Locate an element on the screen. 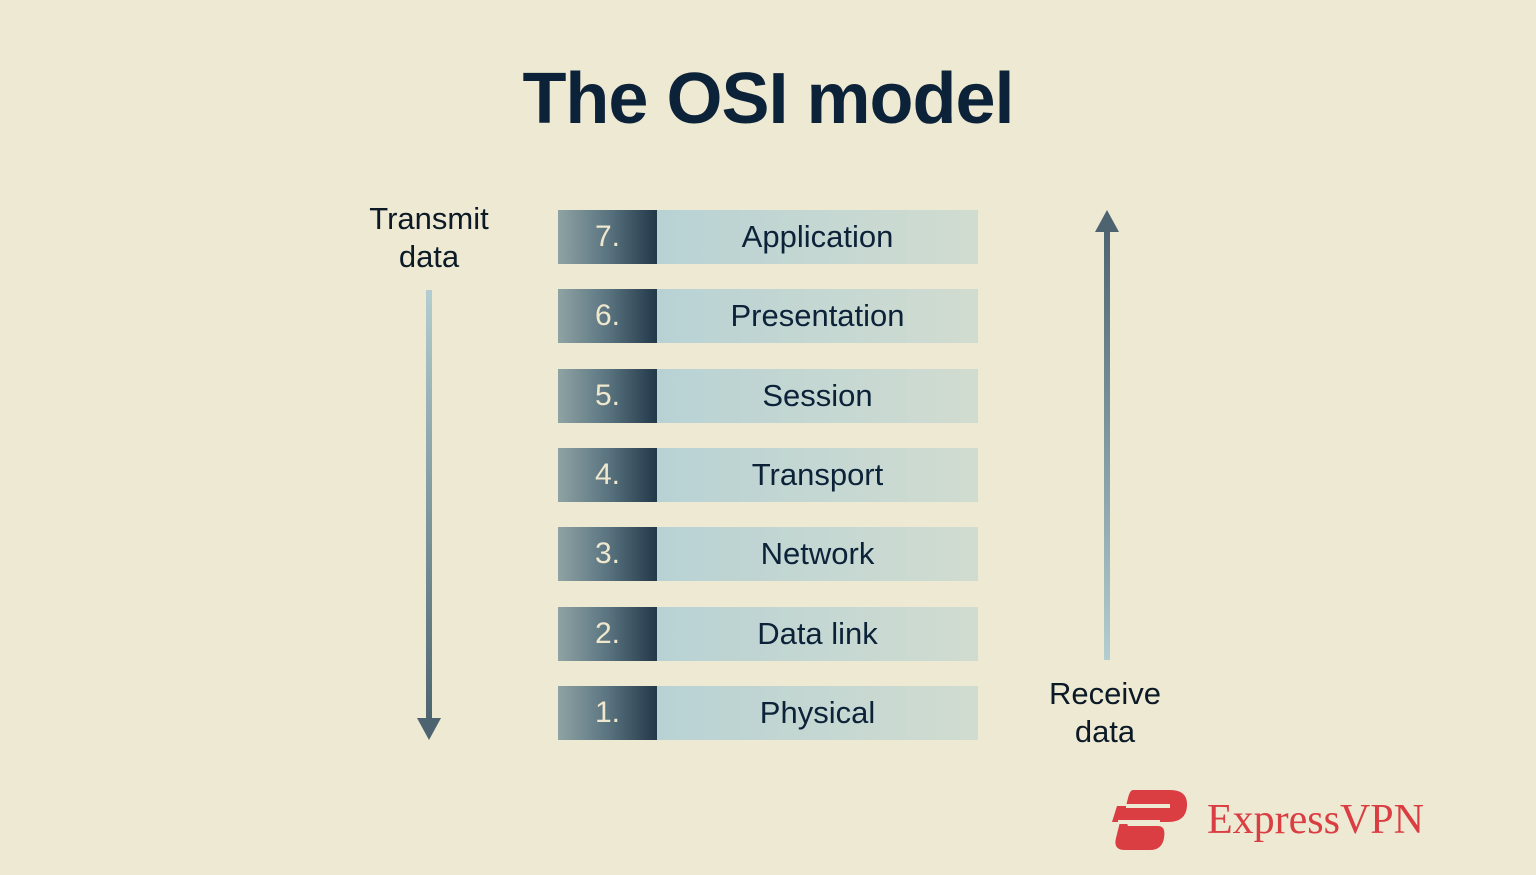 This screenshot has height=875, width=1536. layer-name: Application is located at coordinates (817, 237).